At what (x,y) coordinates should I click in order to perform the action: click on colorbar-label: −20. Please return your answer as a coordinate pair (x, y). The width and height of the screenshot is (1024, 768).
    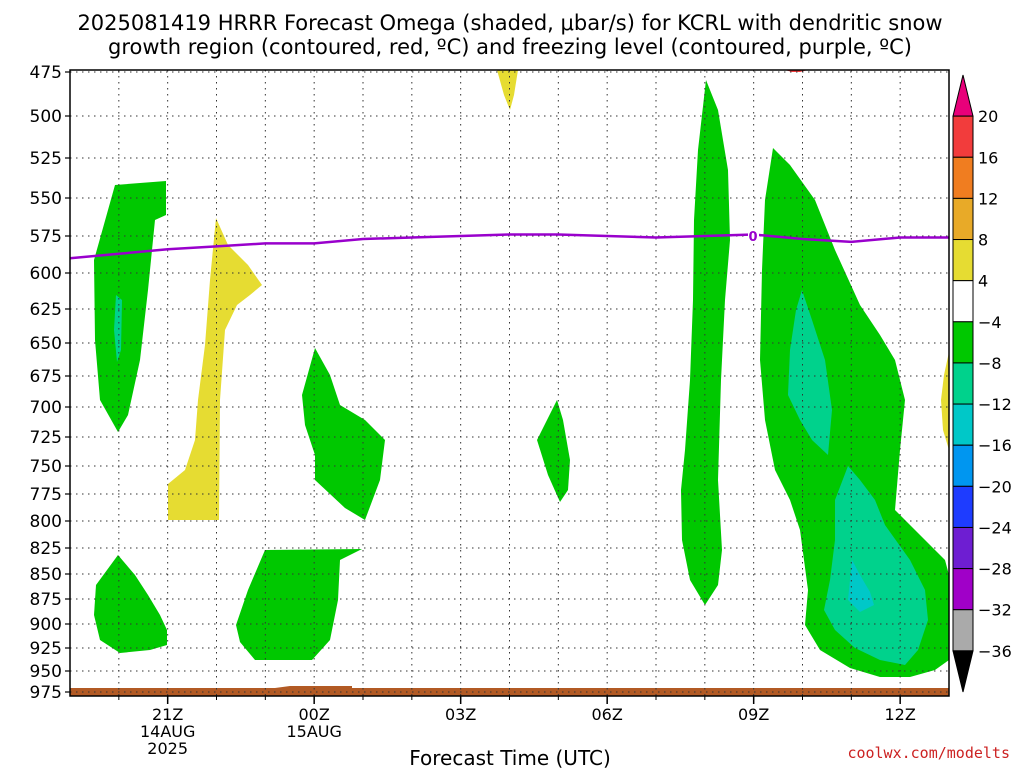
    Looking at the image, I should click on (995, 486).